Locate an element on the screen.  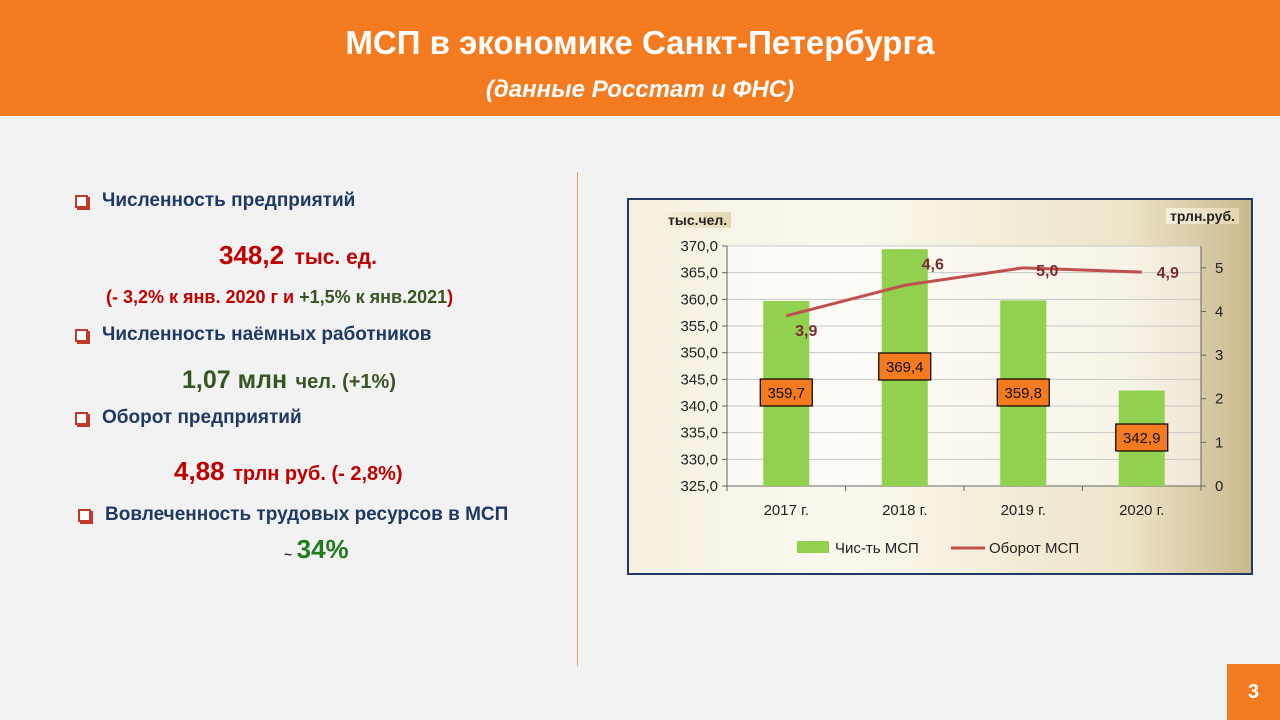
y-tick-label: 325,0 is located at coordinates (699, 486).